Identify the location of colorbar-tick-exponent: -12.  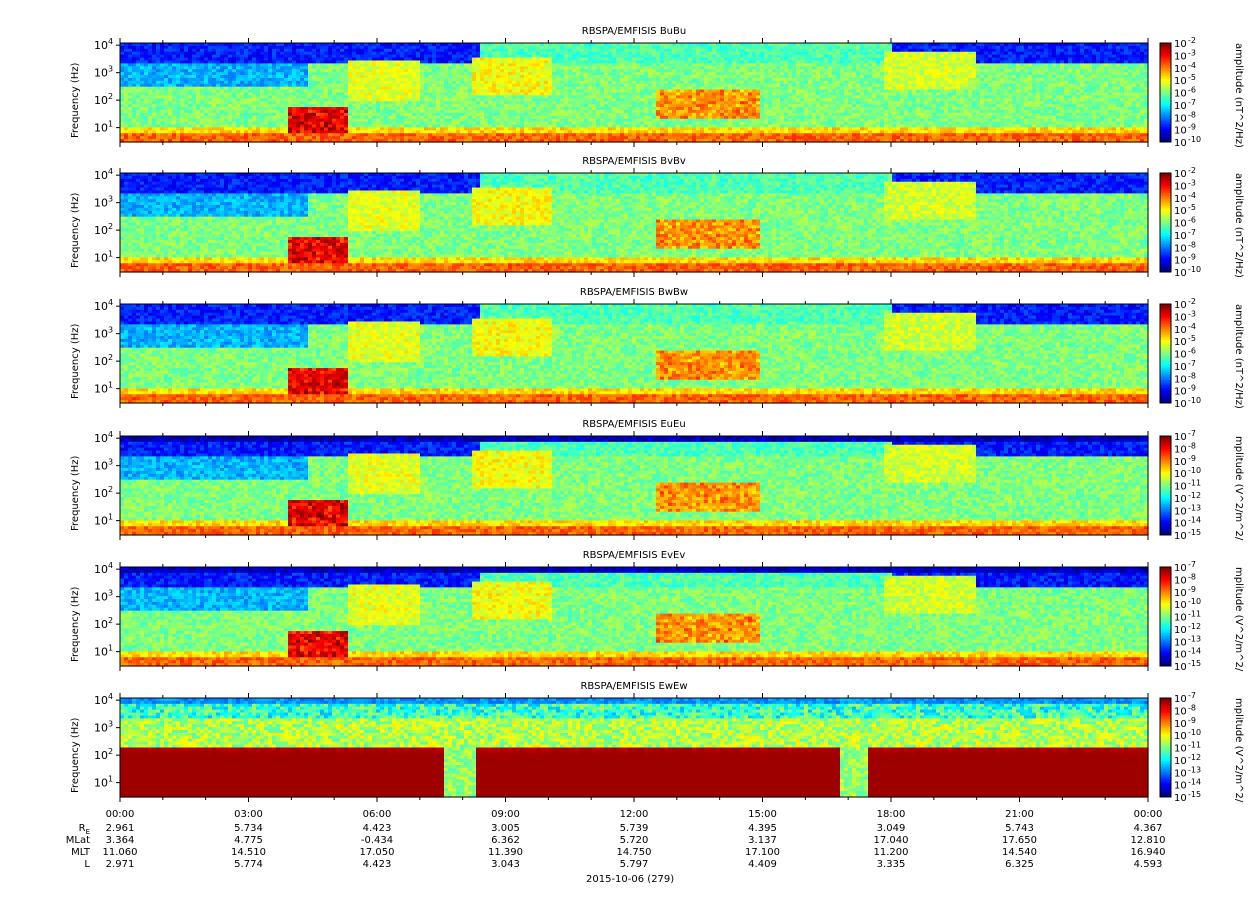
(1194, 626).